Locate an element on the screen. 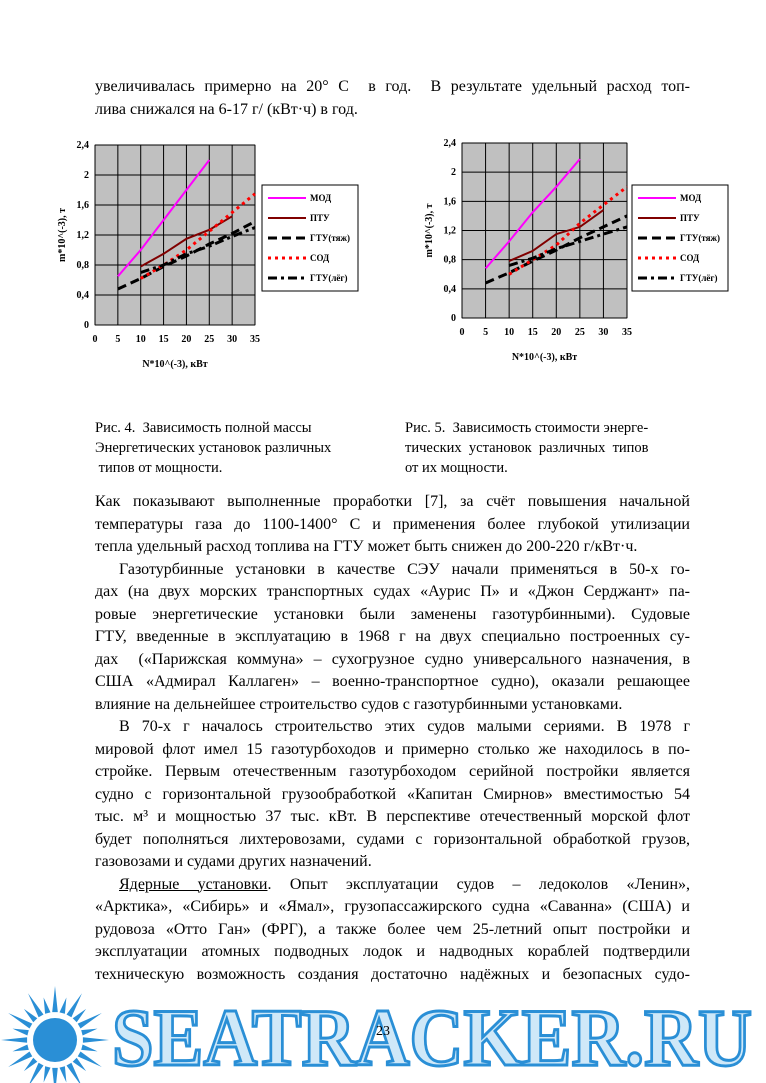 The height and width of the screenshot is (1083, 766). watermark: SEATRACKER.RU 23 is located at coordinates (377, 1034).